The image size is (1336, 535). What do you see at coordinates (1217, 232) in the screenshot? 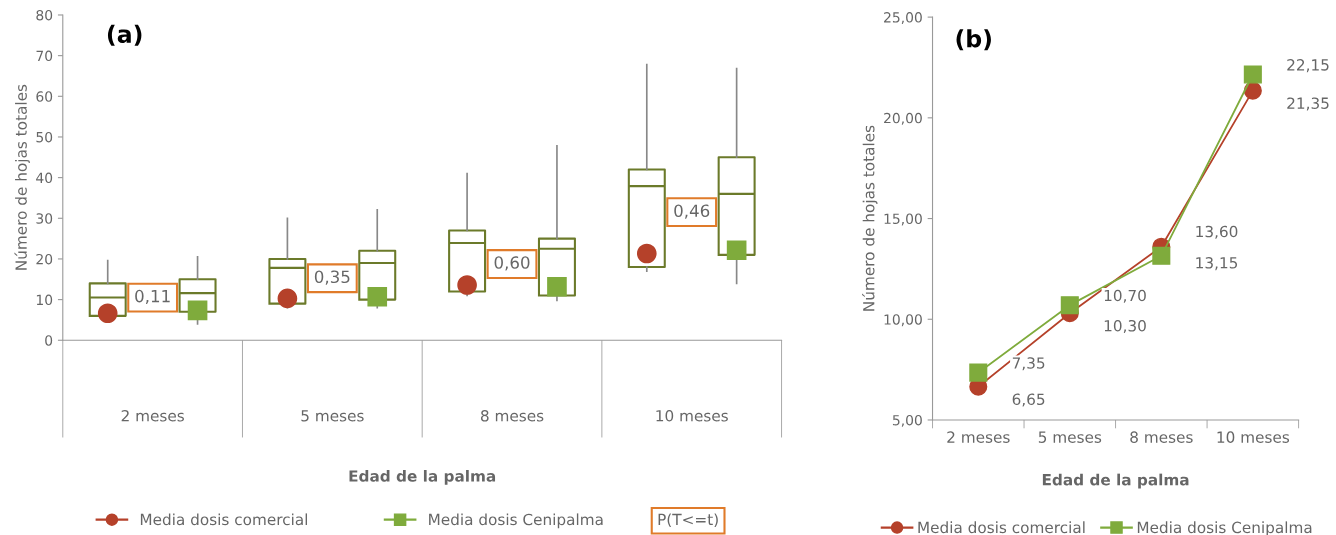
I see `data-label: 13,60` at bounding box center [1217, 232].